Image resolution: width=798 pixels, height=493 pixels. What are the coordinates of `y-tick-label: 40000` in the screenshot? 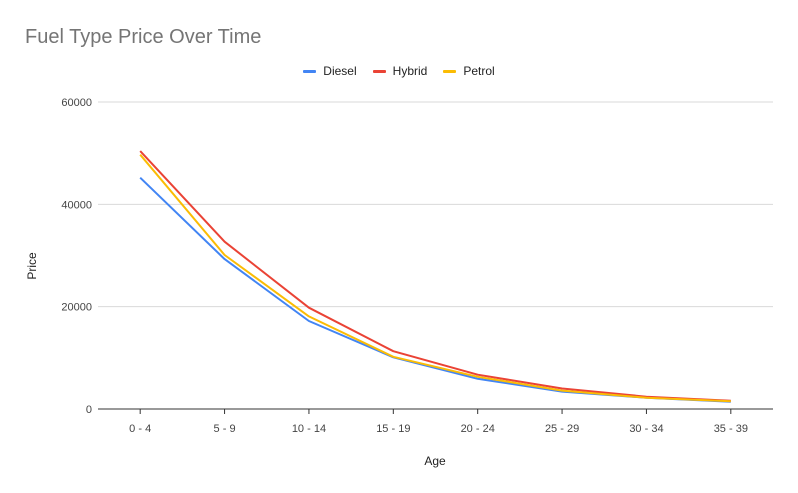 It's located at (76, 205).